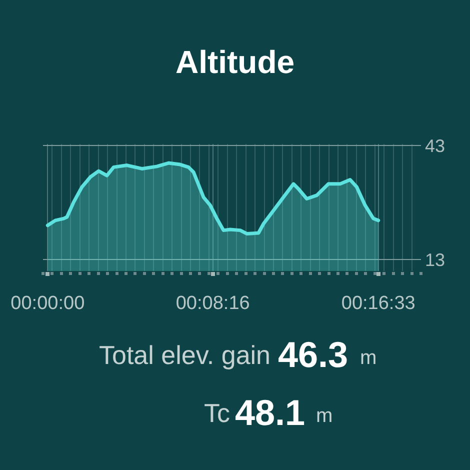 Image resolution: width=470 pixels, height=470 pixels. What do you see at coordinates (435, 146) in the screenshot?
I see `y-tick-label: 43` at bounding box center [435, 146].